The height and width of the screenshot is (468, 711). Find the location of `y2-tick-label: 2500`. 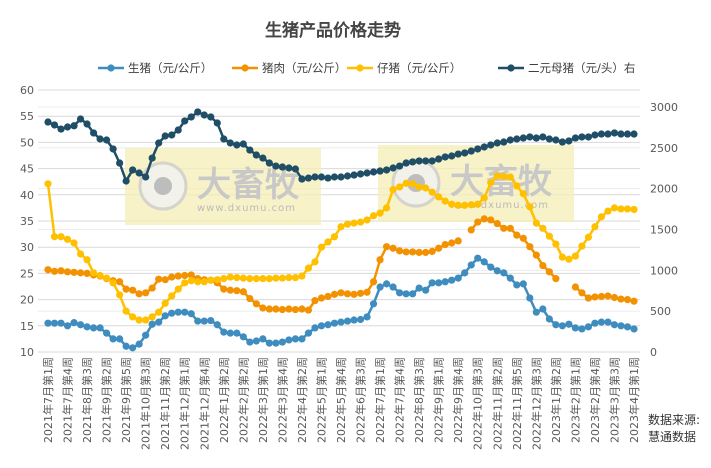

y2-tick-label: 2500 is located at coordinates (664, 148).